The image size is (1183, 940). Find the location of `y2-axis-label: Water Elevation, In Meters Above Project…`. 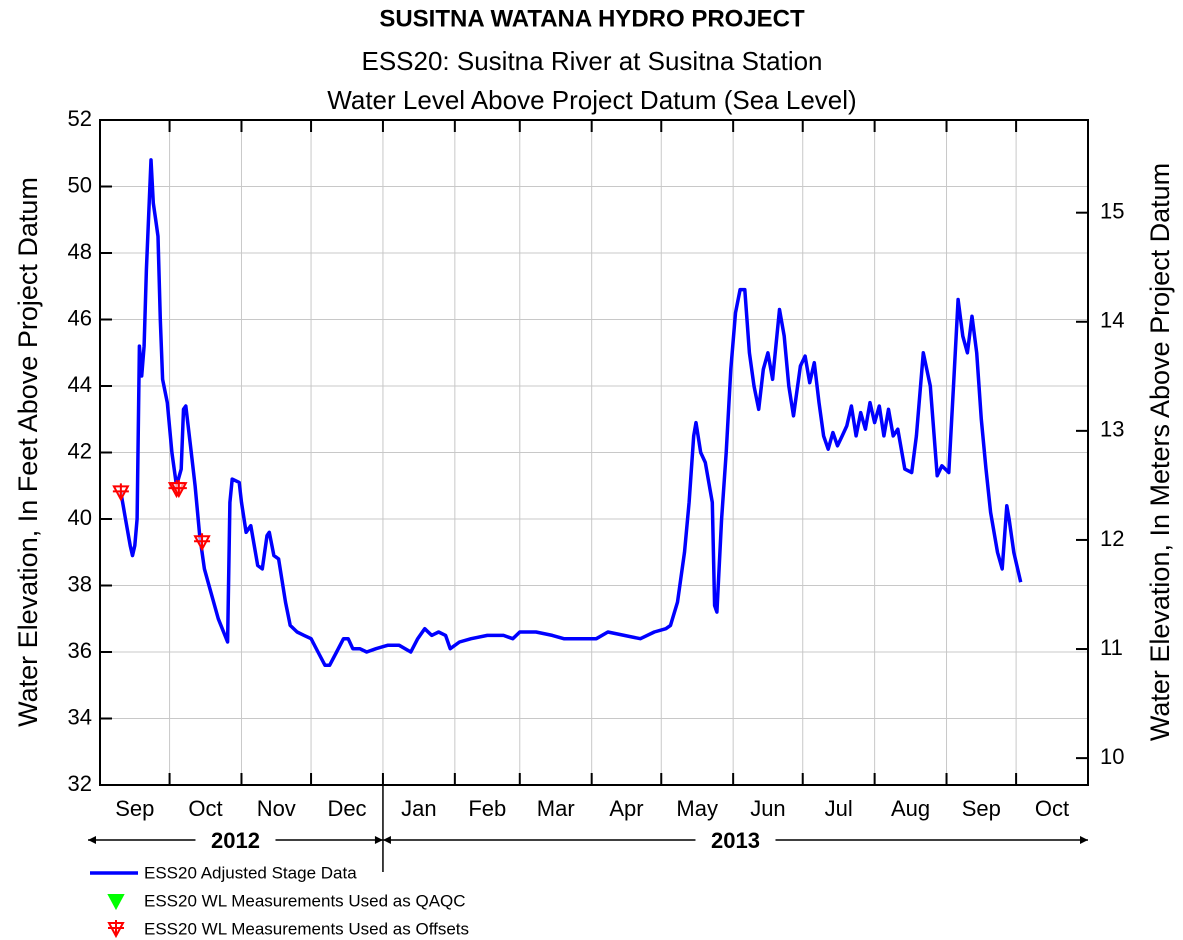

y2-axis-label: Water Elevation, In Meters Above Project… is located at coordinates (1160, 452).